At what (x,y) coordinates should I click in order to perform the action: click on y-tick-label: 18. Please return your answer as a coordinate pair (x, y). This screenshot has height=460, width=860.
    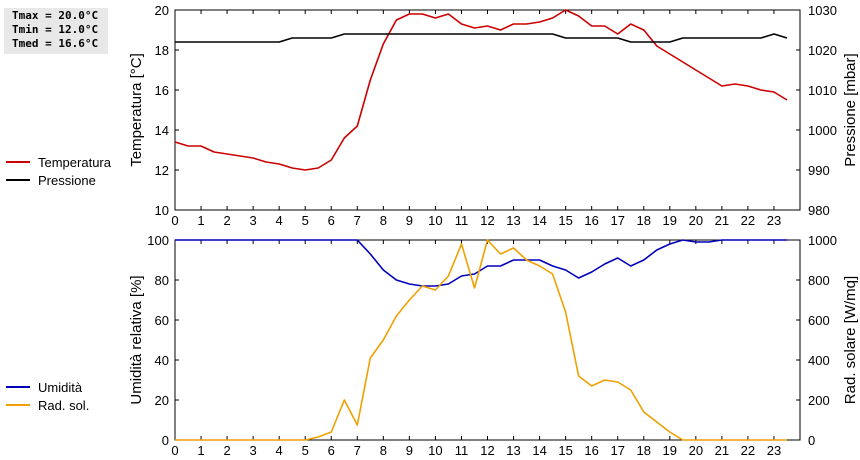
    Looking at the image, I should click on (162, 50).